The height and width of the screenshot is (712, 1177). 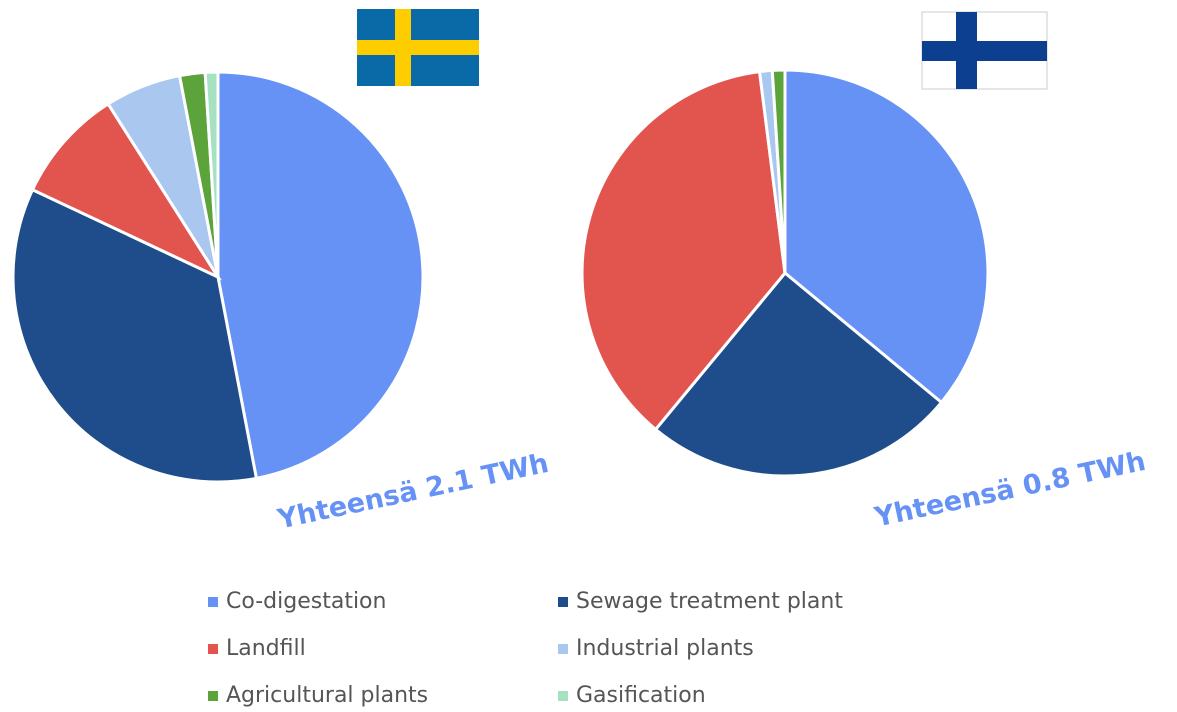 I want to click on legend-label: Agricultural plants, so click(x=327, y=695).